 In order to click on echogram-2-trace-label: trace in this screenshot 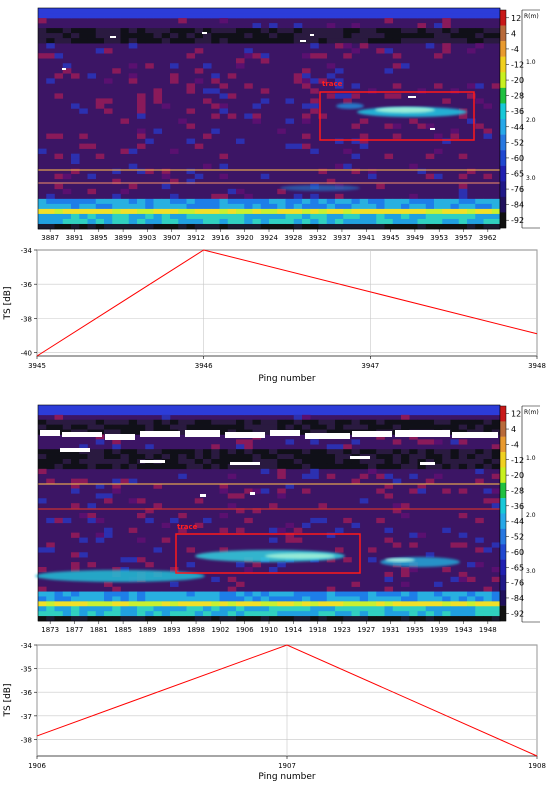, I will do `click(187, 527)`.